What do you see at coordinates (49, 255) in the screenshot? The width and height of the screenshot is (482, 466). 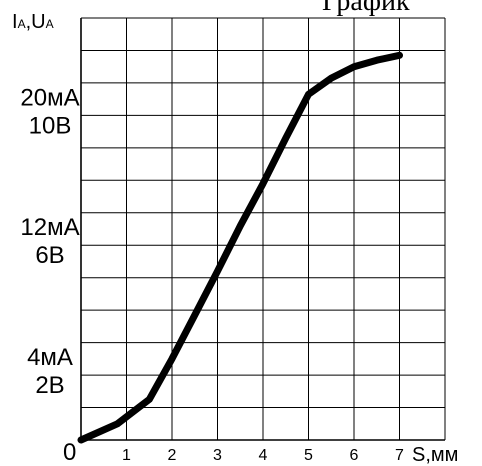 I see `y-tick-label-voltage: 6В` at bounding box center [49, 255].